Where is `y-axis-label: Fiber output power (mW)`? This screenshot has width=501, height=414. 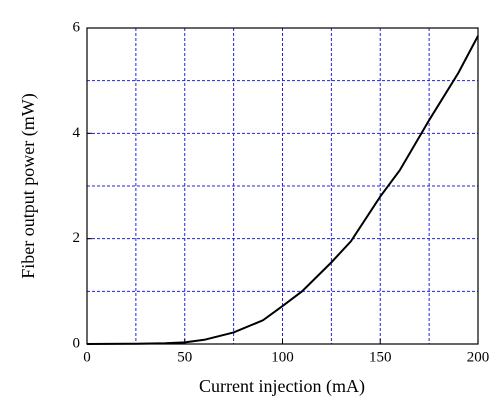 y-axis-label: Fiber output power (mW) is located at coordinates (28, 185).